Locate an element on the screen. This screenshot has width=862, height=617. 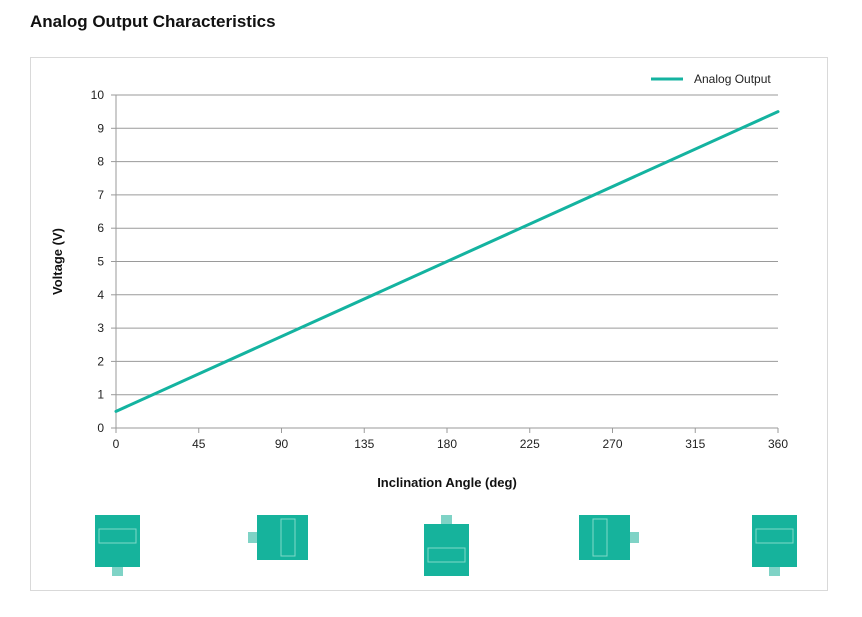
x-tick-label: 0 is located at coordinates (116, 444).